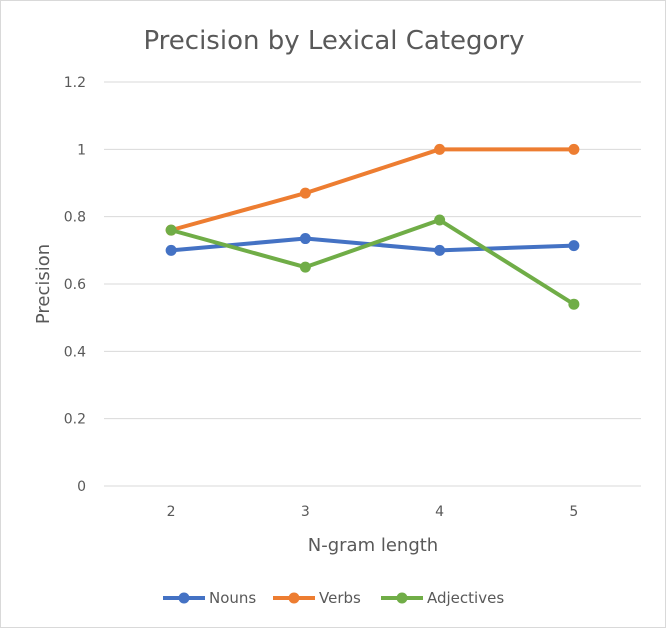  I want to click on legend-label: Verbs, so click(340, 598).